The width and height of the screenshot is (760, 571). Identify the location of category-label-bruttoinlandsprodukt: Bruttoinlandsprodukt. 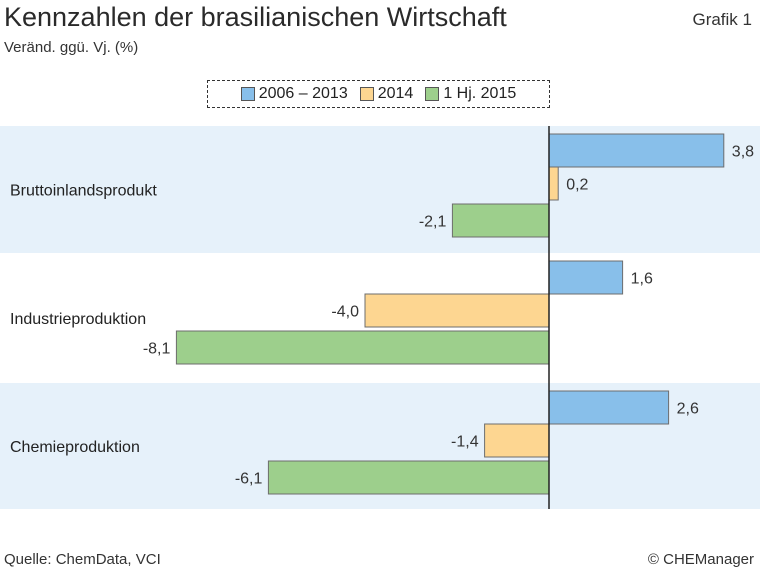
(83, 191).